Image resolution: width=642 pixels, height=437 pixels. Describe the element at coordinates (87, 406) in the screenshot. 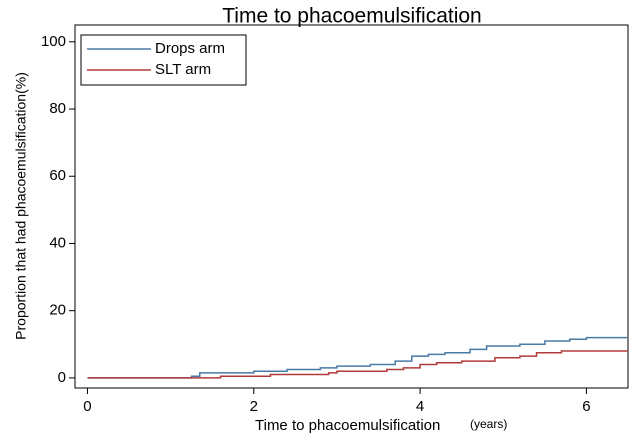

I see `x-tick-label: 0` at that location.